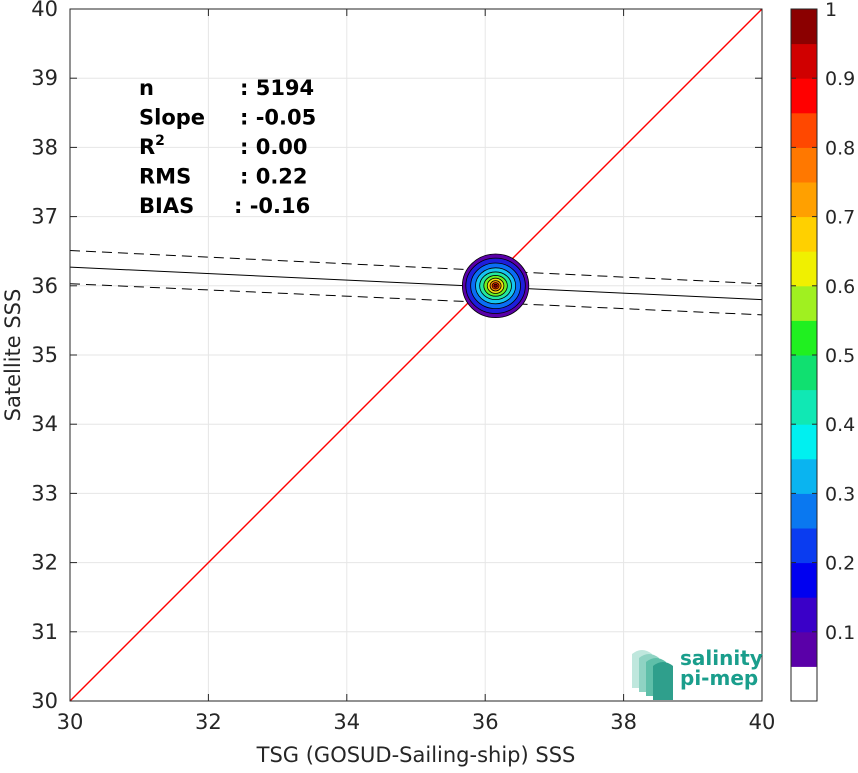 The image size is (858, 773). What do you see at coordinates (840, 633) in the screenshot?
I see `colorbar-tick-label: 0.1` at bounding box center [840, 633].